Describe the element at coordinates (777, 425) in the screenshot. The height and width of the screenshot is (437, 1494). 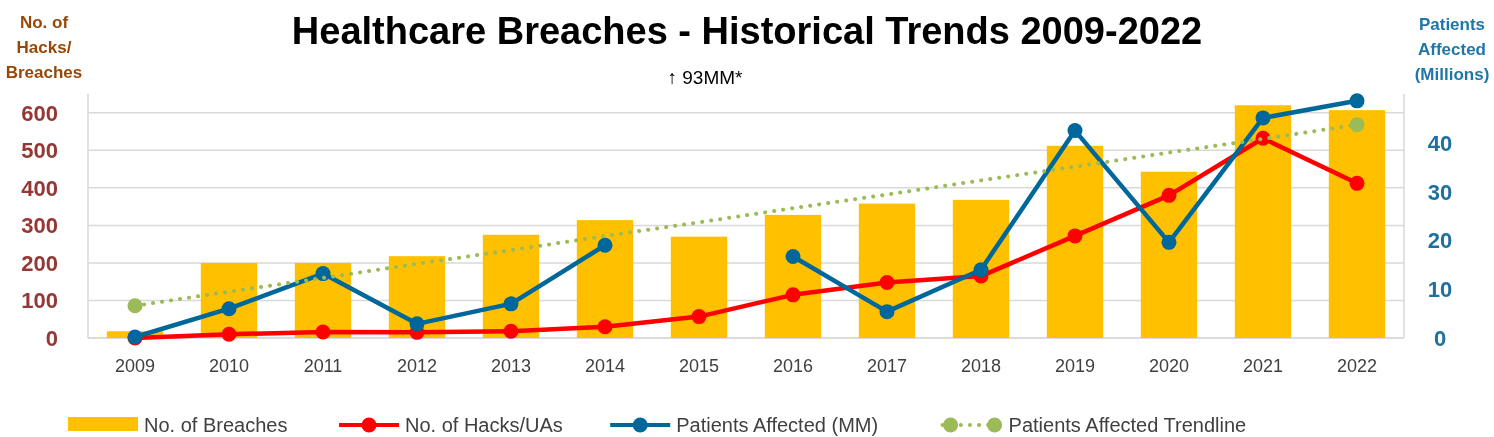
I see `legend-label: Patients Affected (MM)` at that location.